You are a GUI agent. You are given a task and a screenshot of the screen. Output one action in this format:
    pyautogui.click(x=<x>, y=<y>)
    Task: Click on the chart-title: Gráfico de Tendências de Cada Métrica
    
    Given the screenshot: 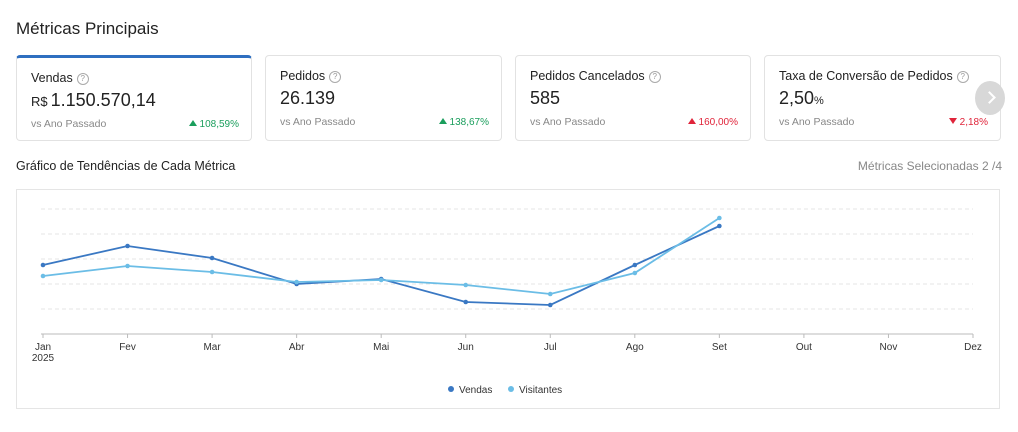 What is the action you would take?
    pyautogui.click(x=126, y=166)
    